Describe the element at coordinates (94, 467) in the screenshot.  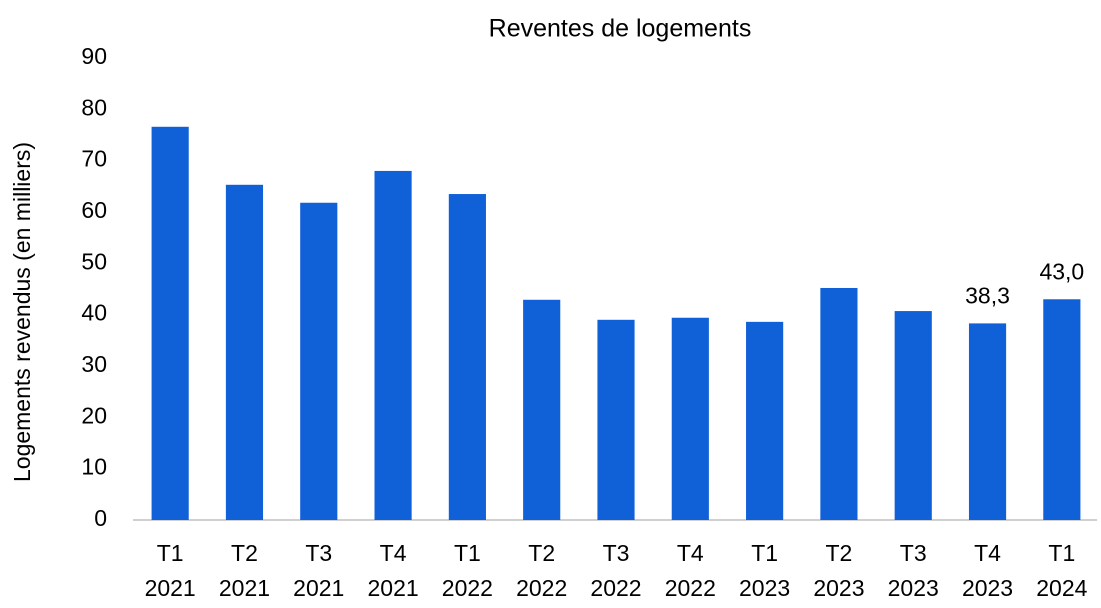
I see `y-tick-label: 10` at that location.